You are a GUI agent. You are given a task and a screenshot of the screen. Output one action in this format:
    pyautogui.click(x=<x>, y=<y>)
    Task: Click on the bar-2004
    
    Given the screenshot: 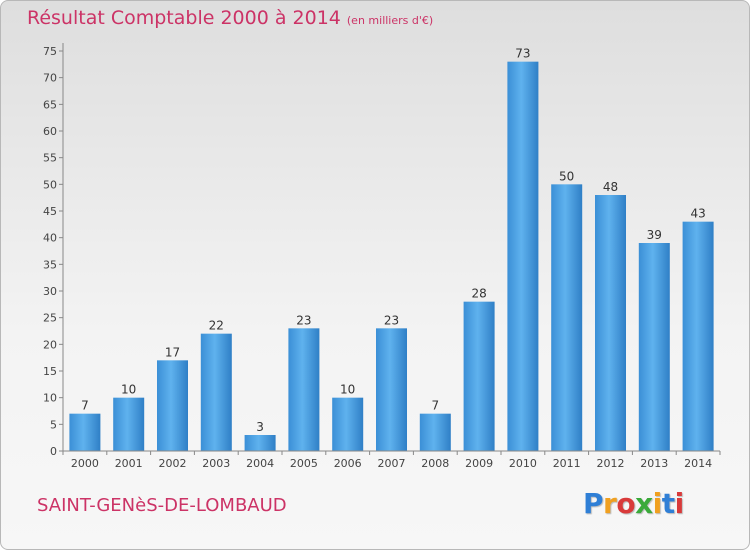 What is the action you would take?
    pyautogui.click(x=260, y=443)
    